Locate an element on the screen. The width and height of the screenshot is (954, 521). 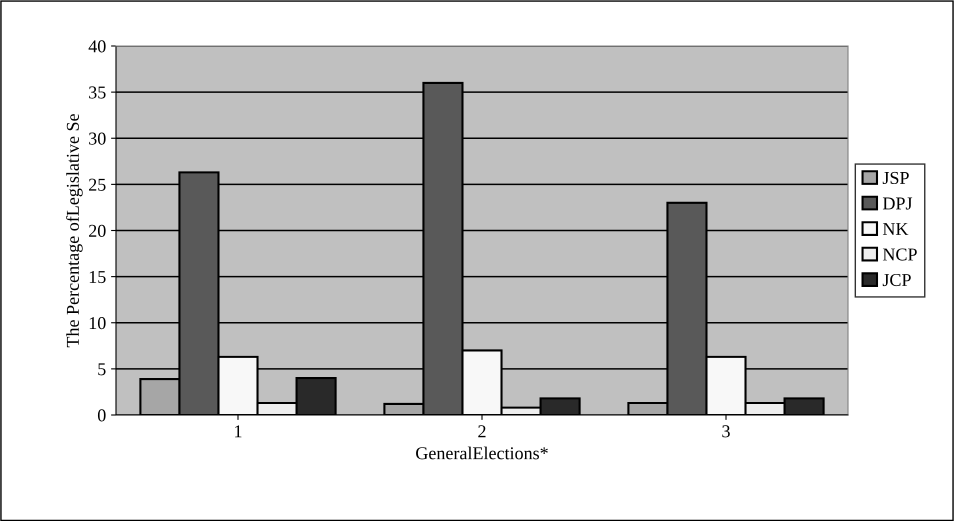
legend-label: DPJ is located at coordinates (897, 204).